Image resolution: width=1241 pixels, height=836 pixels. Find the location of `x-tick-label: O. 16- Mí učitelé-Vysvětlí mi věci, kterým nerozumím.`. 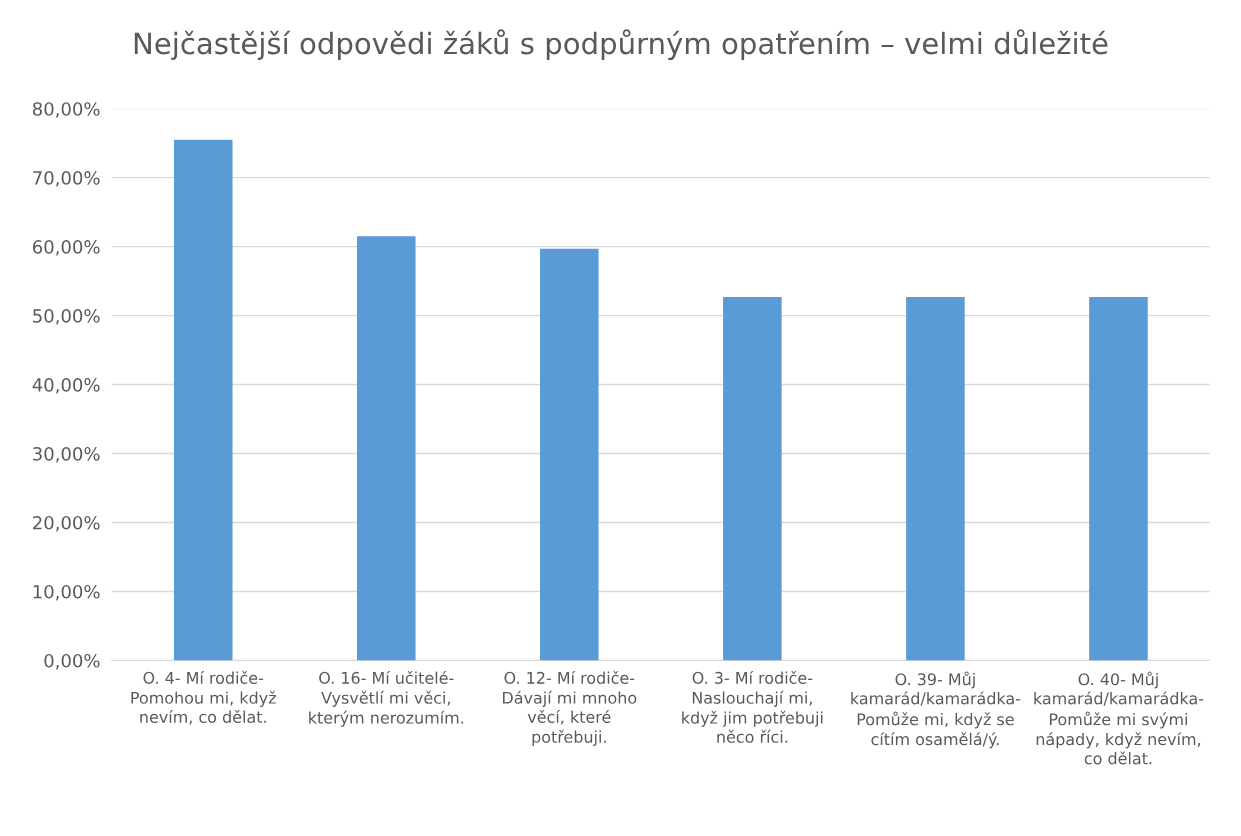

x-tick-label: O. 16- Mí učitelé-Vysvětlí mi věci, kterým nerozumím. is located at coordinates (386, 698).